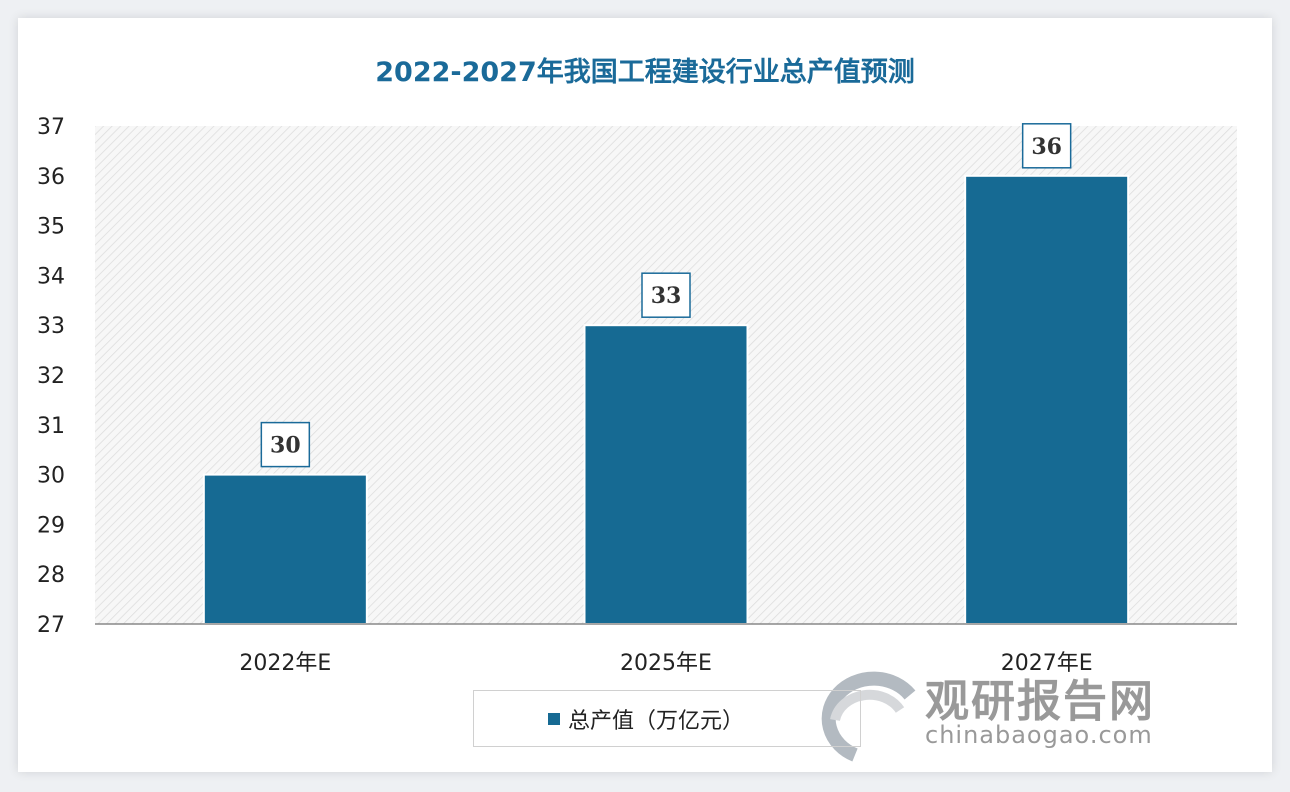 The image size is (1290, 792). Describe the element at coordinates (666, 663) in the screenshot. I see `x-tick-label: 2025年E` at that location.